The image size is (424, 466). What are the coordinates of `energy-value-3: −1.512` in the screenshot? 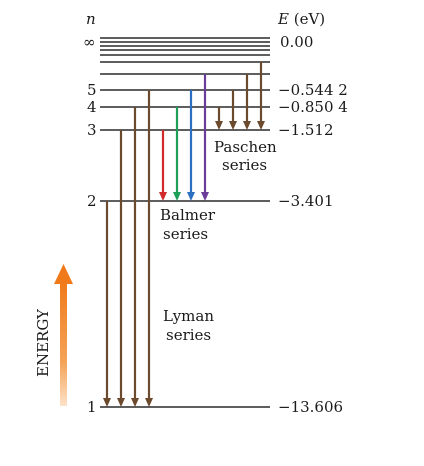 It's located at (306, 130).